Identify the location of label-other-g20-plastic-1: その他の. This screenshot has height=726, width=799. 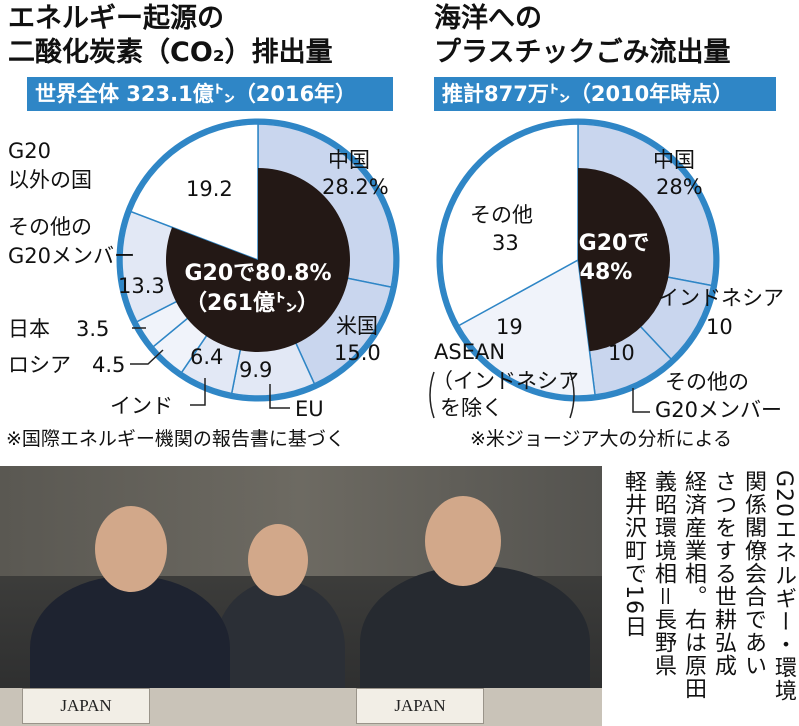
(707, 382).